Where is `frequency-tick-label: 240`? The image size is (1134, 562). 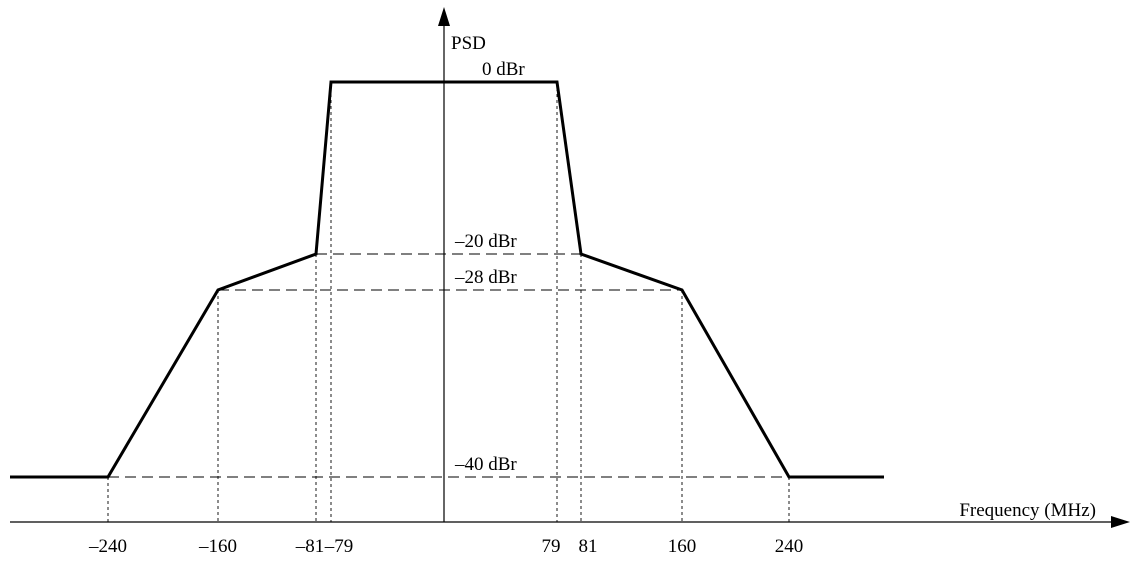
frequency-tick-label: 240 is located at coordinates (789, 546).